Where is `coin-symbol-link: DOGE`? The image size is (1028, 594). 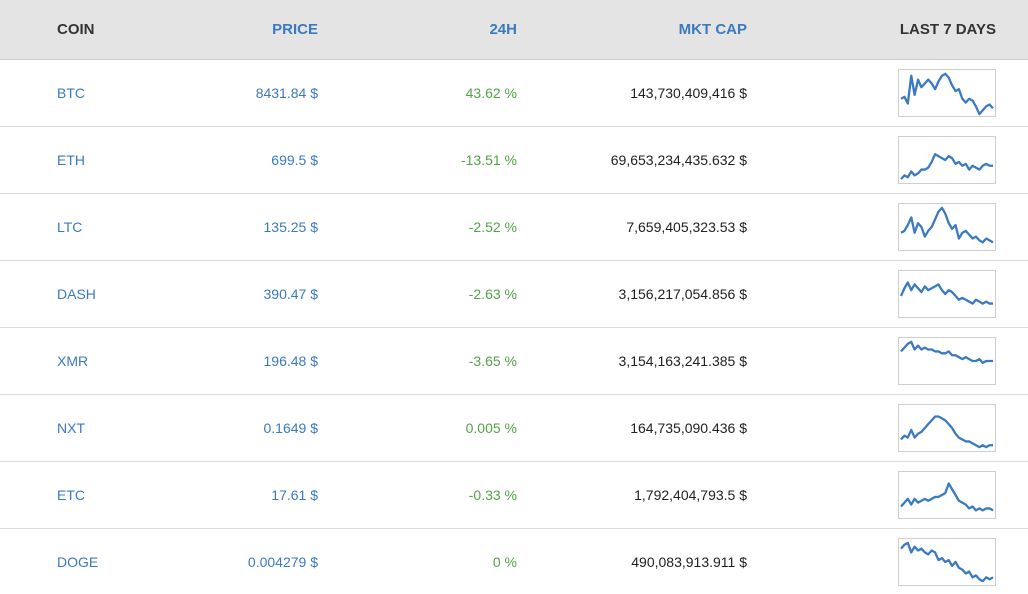
coin-symbol-link: DOGE is located at coordinates (78, 562).